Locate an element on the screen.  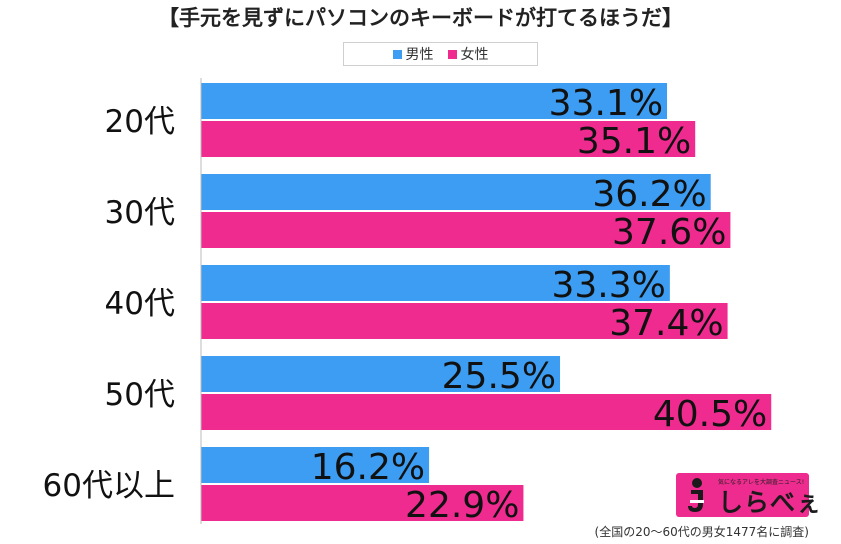
data-label: 33.3% is located at coordinates (608, 285).